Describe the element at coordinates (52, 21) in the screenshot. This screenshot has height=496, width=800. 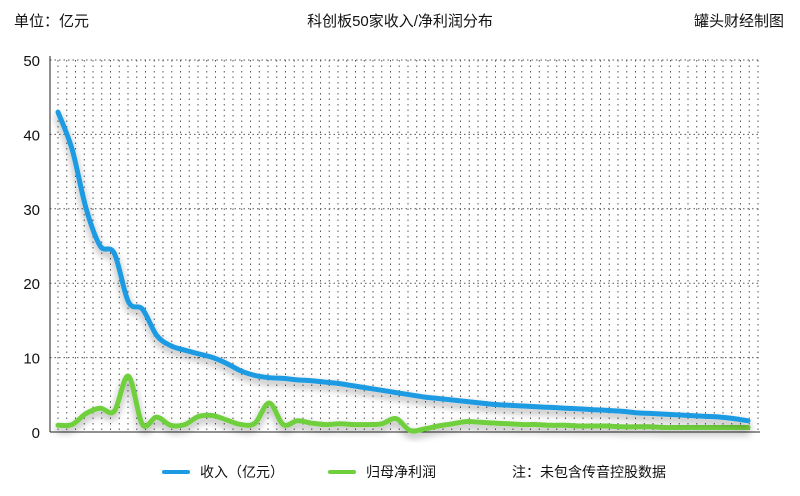
I see `unit-label: 单位：亿元` at that location.